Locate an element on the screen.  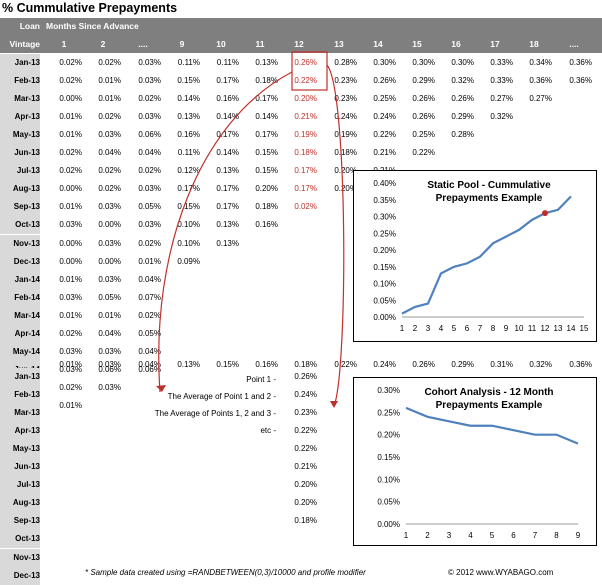
table-cell: 0.20% is located at coordinates (299, 99).